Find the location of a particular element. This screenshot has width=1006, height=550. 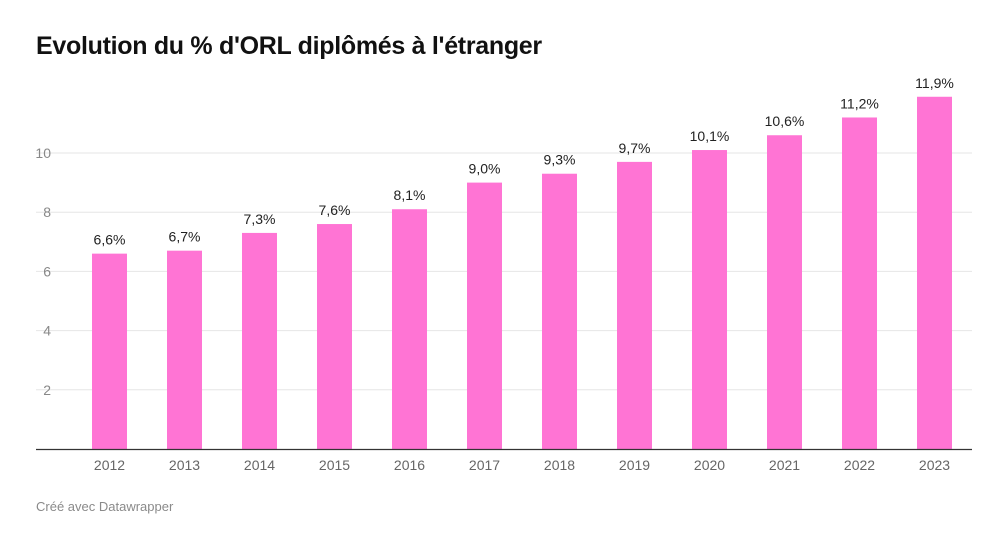

bar-value-label: 8,1% is located at coordinates (410, 195).